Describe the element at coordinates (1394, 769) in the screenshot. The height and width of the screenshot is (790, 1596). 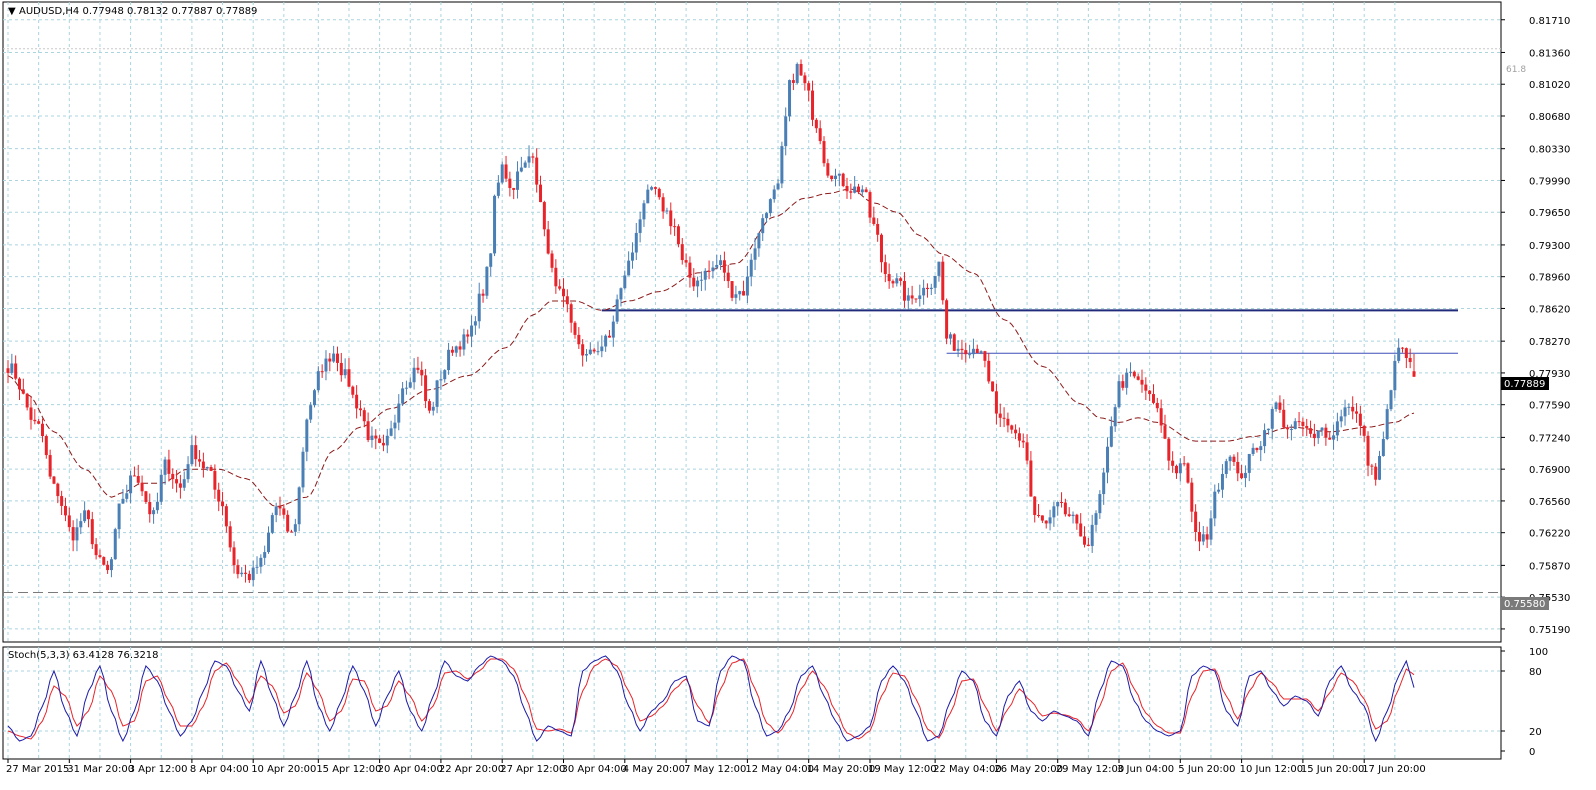
I see `time-tick-label: 17 Jun 20:00` at that location.